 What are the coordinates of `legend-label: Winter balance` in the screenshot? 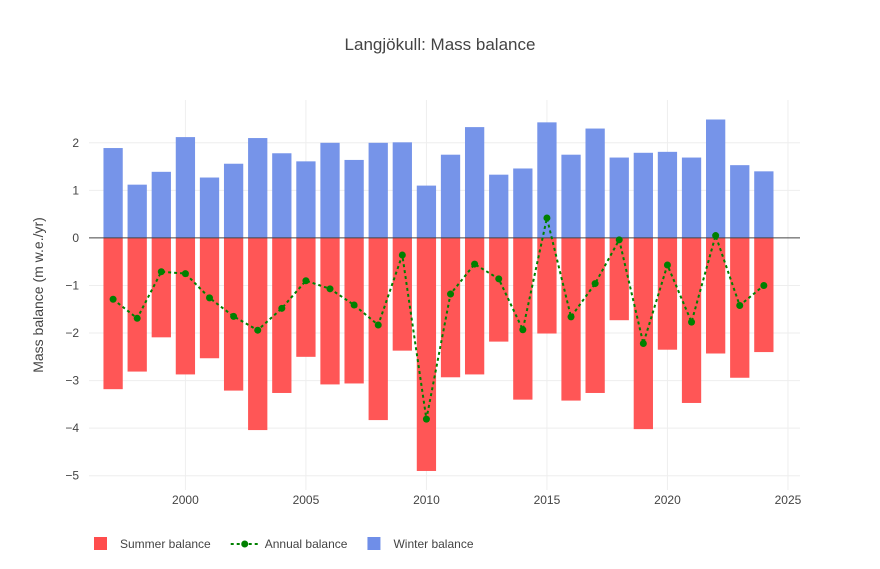 It's located at (433, 544).